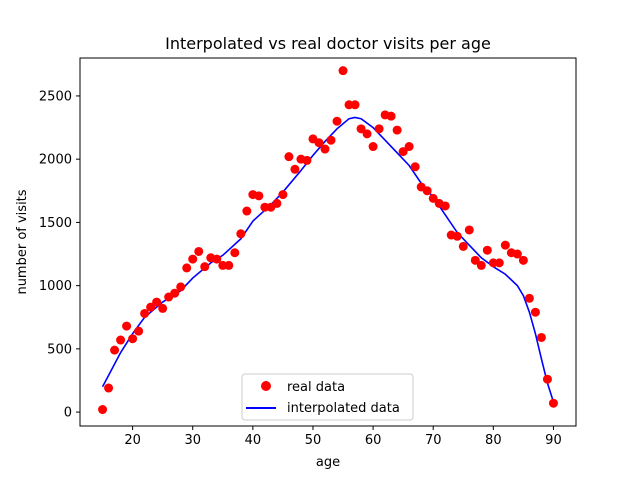 The height and width of the screenshot is (480, 640). Describe the element at coordinates (59, 349) in the screenshot. I see `y-tick-label: 500` at that location.